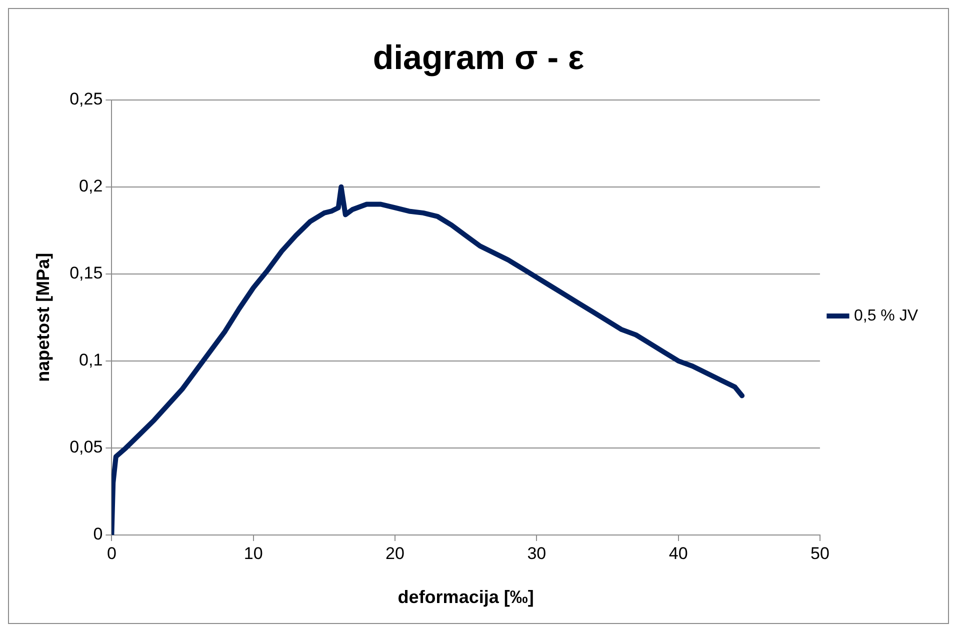 This screenshot has height=632, width=957. Describe the element at coordinates (42, 317) in the screenshot. I see `y-axis-title: napetost [MPa]` at that location.